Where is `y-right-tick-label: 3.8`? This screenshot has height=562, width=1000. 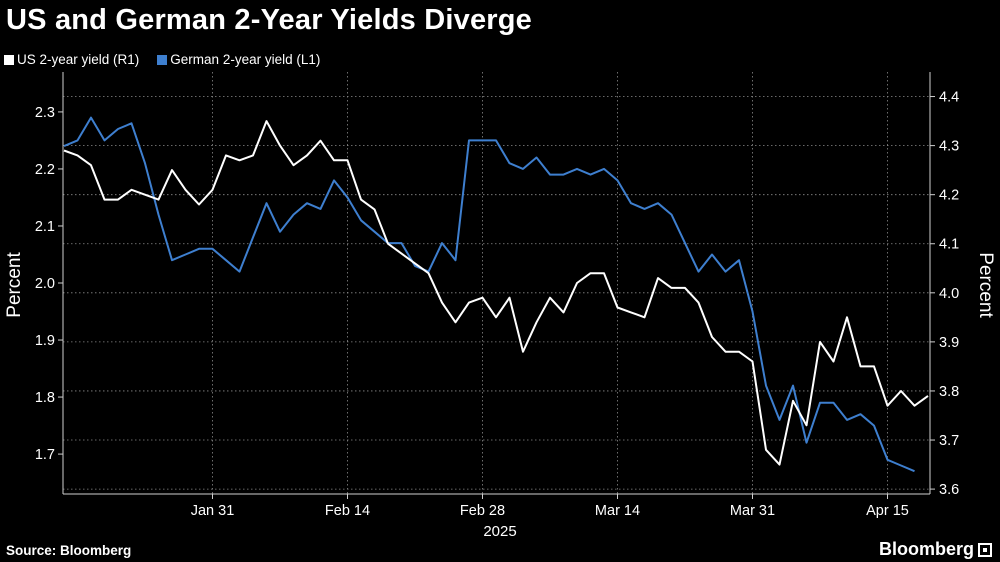 y-right-tick-label: 3.8 is located at coordinates (949, 392).